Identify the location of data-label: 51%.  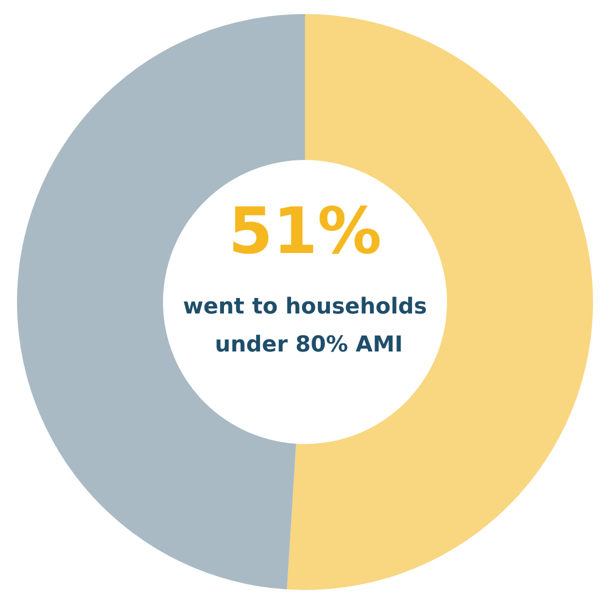
(305, 232).